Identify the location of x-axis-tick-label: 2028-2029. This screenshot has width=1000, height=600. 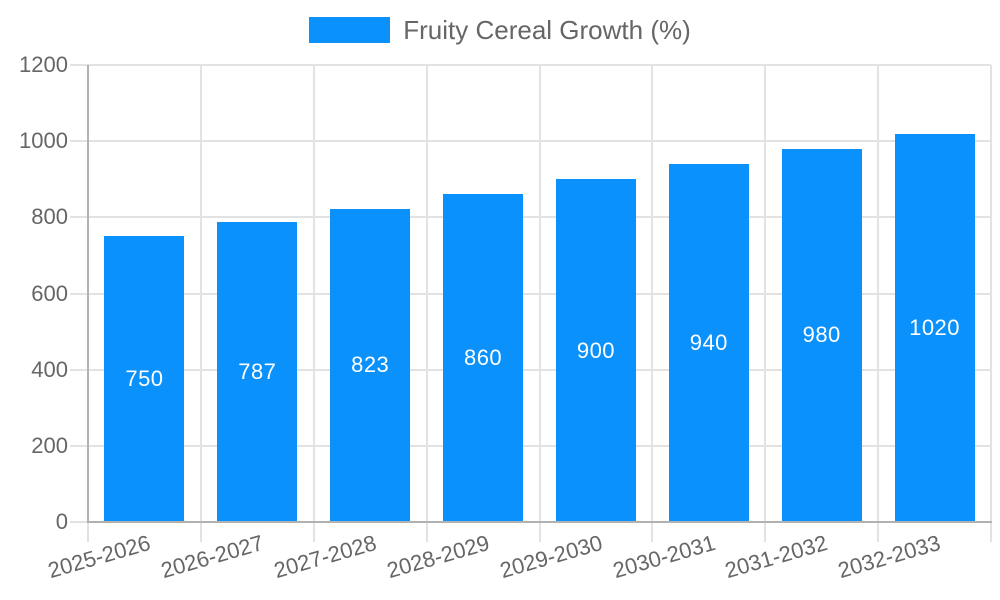
(437, 557).